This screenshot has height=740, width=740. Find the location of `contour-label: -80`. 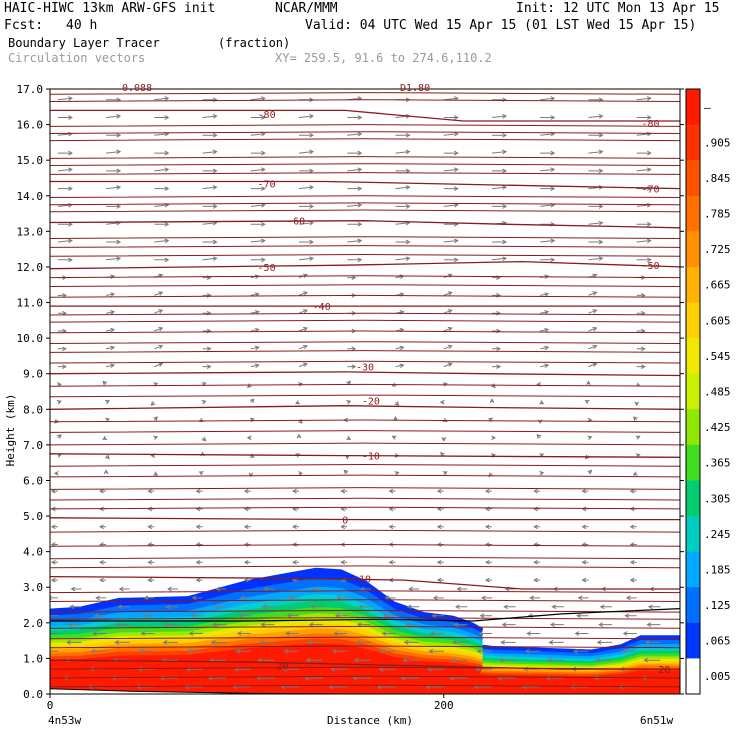

contour-label: -80 is located at coordinates (267, 115).